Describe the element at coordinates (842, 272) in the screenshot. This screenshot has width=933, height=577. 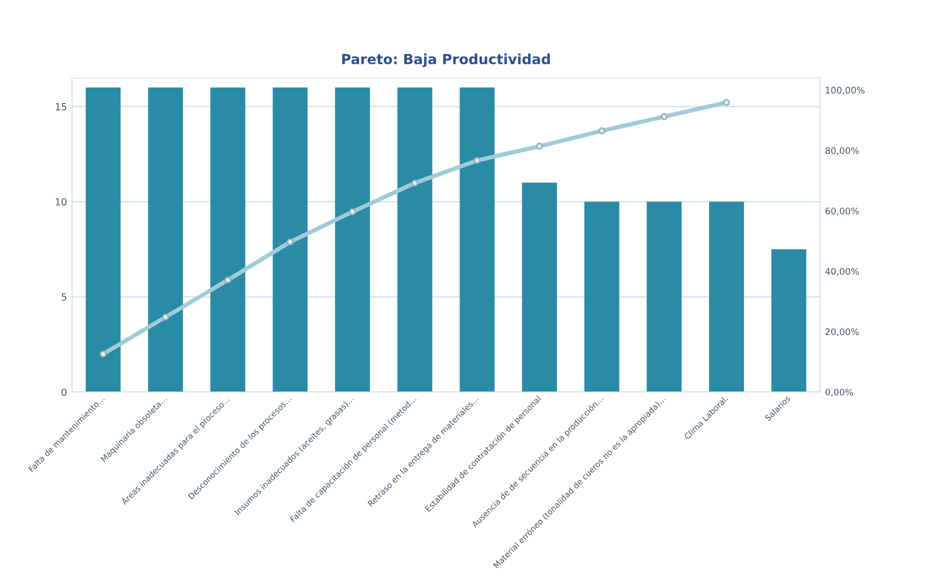
I see `y2-tick-label: 40,00%` at that location.